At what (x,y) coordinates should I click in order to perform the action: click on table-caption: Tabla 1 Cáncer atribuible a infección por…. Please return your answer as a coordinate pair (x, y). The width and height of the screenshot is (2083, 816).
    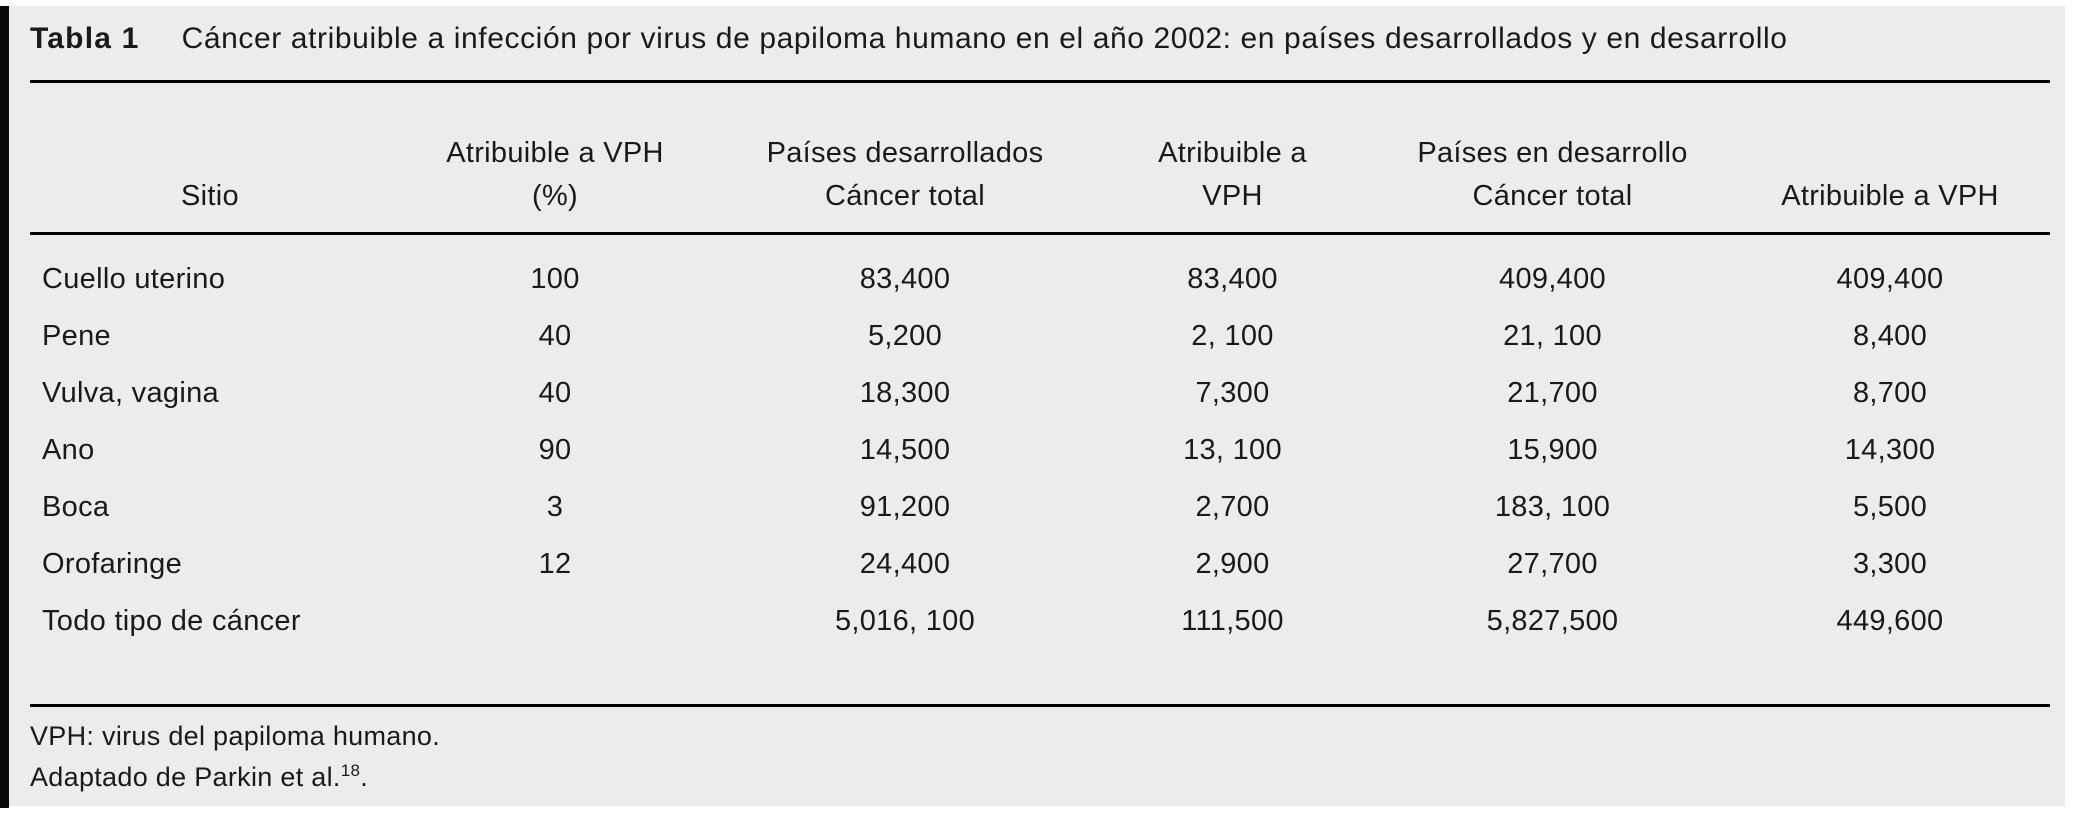
    Looking at the image, I should click on (1040, 39).